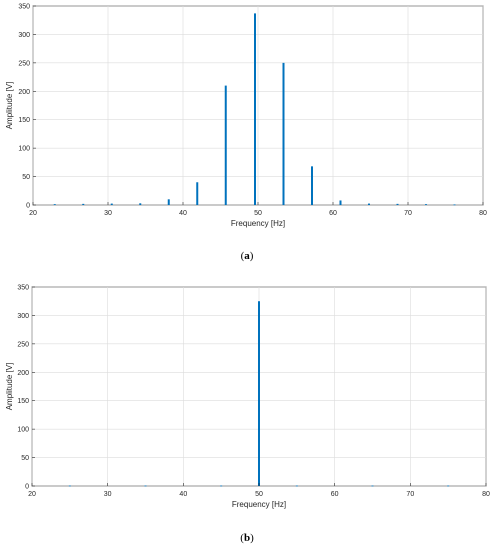 Image resolution: width=494 pixels, height=550 pixels. I want to click on y-tick-label-a: 100, so click(24, 149).